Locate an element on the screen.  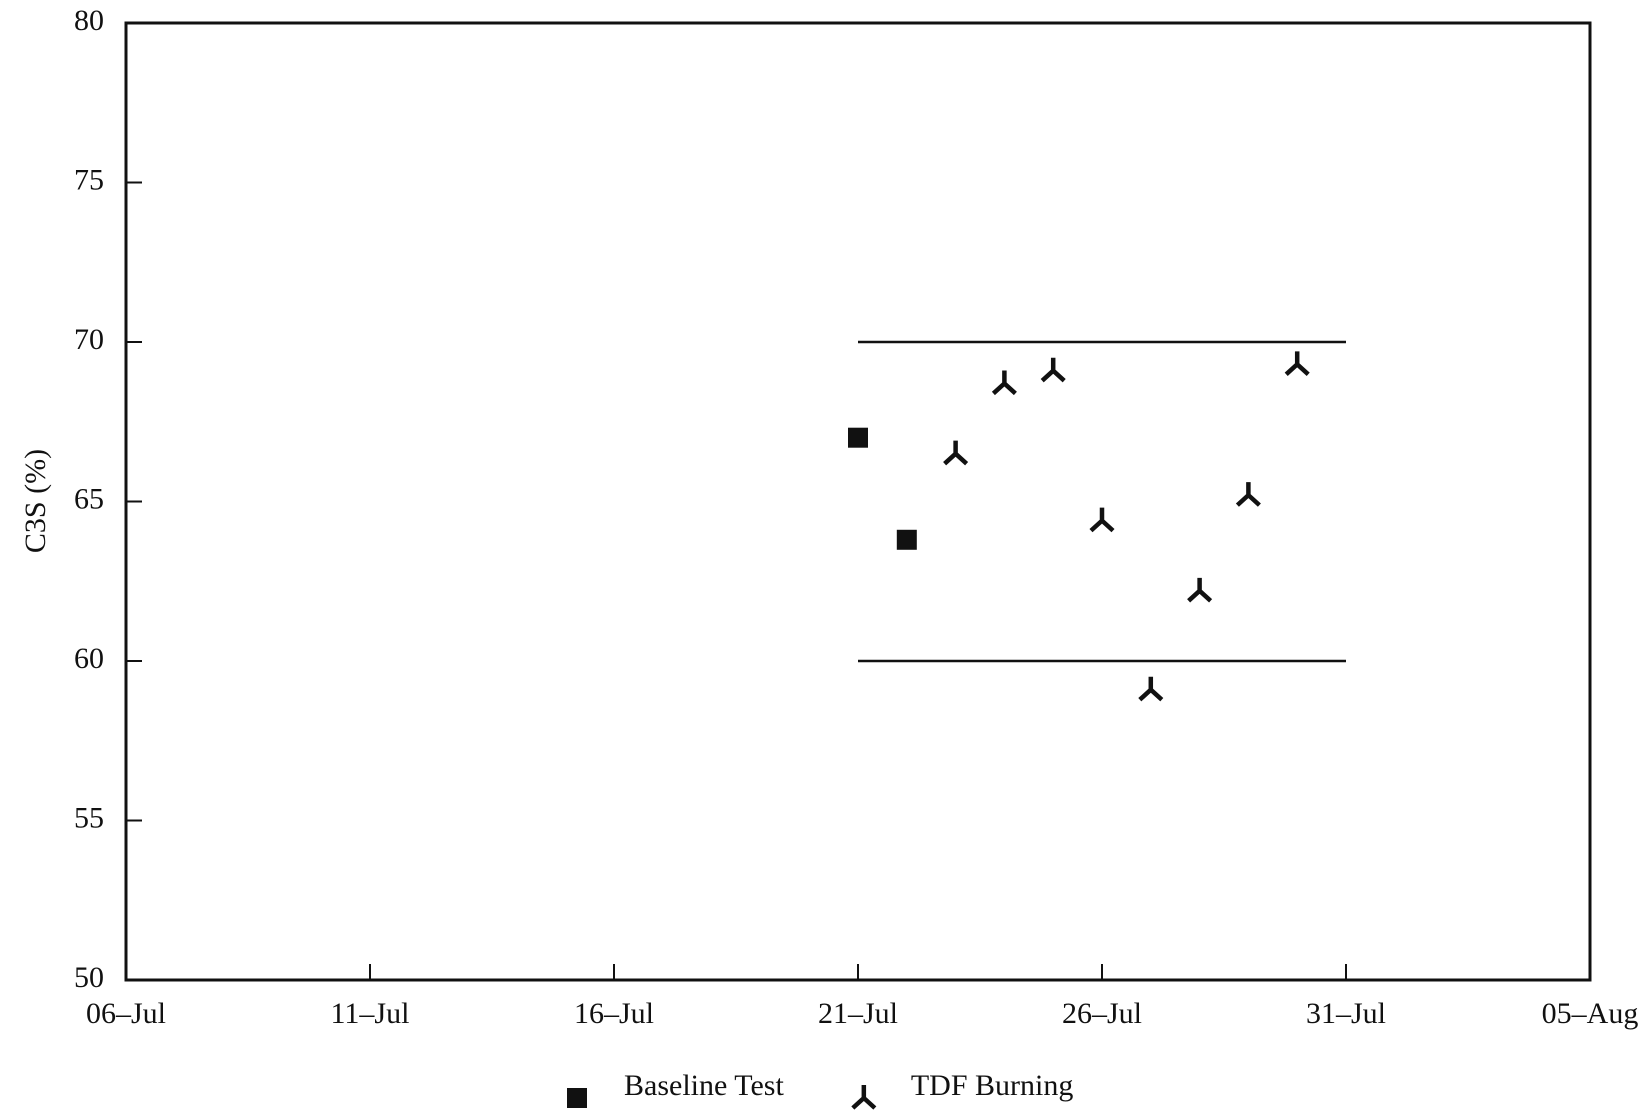
x-tick-label: 26–Jul is located at coordinates (1102, 1013).